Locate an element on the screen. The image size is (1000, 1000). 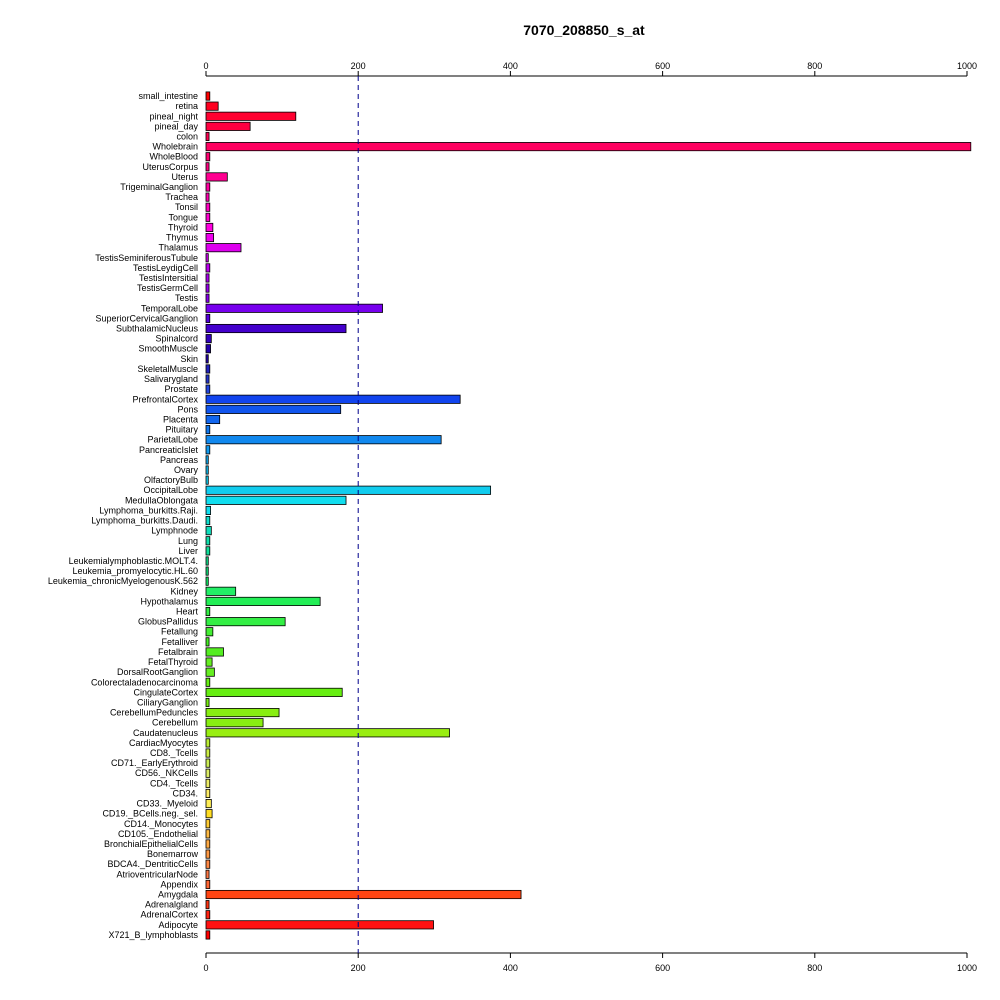
category-label: TestisLeydigCell is located at coordinates (165, 268).